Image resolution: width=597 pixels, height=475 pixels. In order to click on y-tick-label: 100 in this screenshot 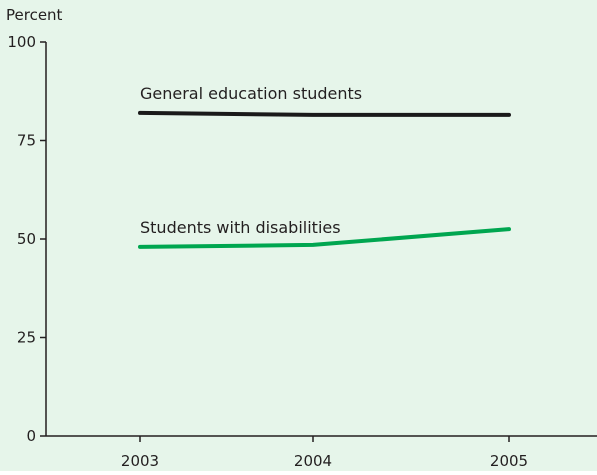, I will do `click(21, 42)`.